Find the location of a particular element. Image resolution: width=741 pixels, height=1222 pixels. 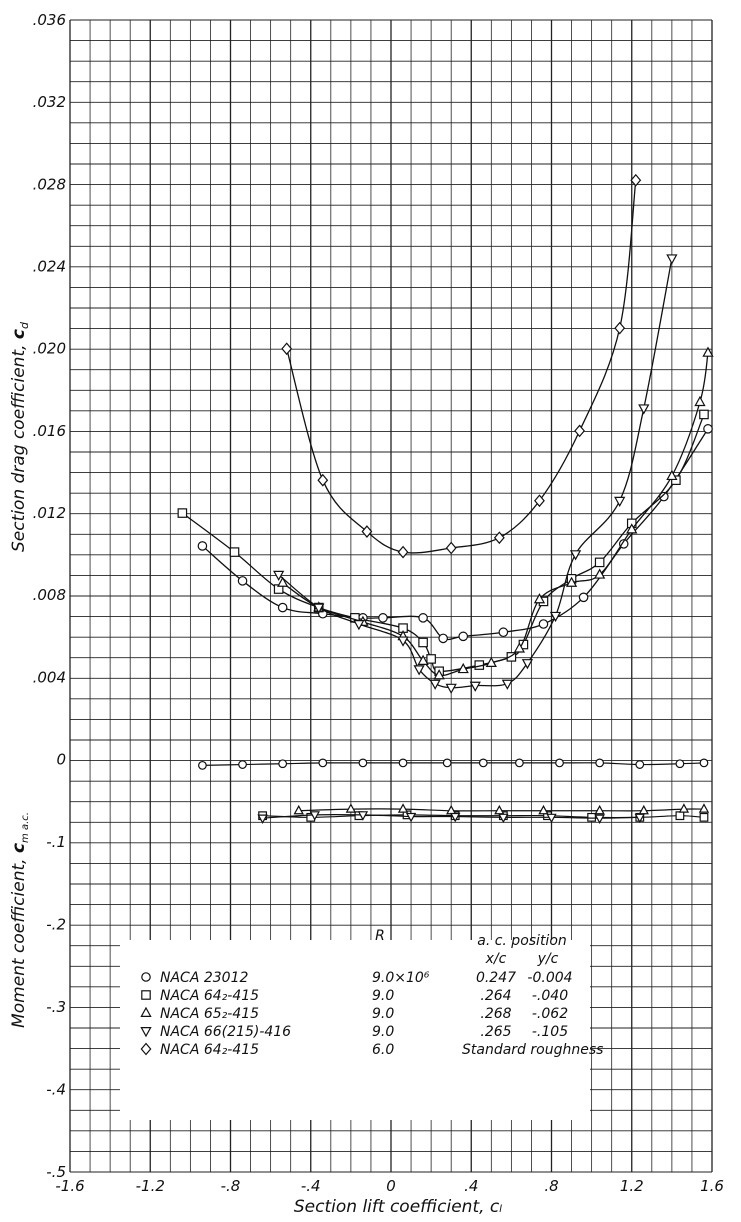

drag-tick-label: .024 is located at coordinates (49, 267).